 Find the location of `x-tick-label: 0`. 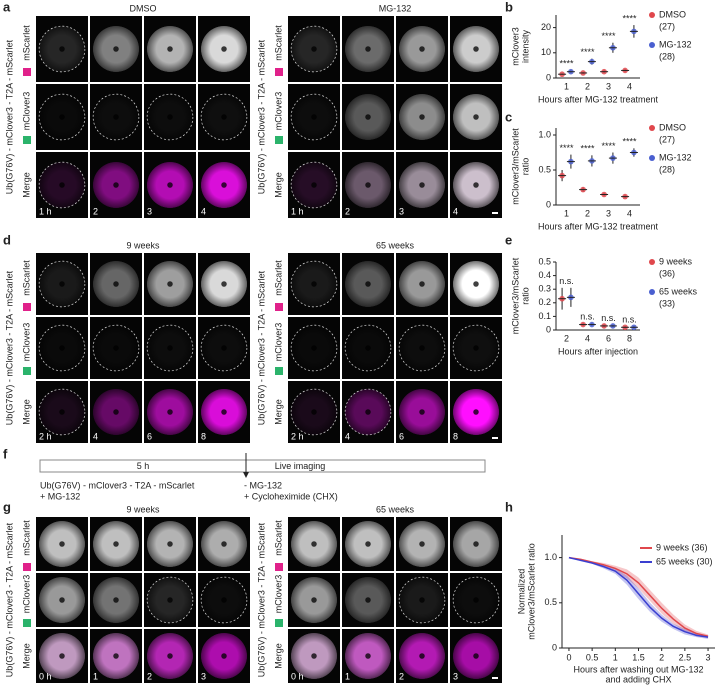

x-tick-label: 0 is located at coordinates (568, 657).